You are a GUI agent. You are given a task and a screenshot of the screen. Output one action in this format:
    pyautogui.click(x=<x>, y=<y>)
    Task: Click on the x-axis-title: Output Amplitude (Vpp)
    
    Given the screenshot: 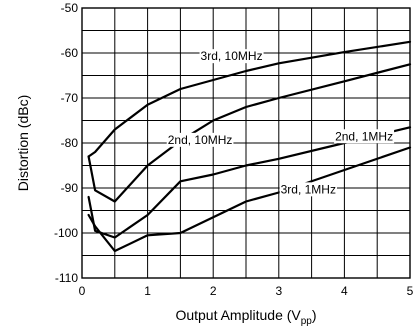 What is the action you would take?
    pyautogui.click(x=245, y=317)
    